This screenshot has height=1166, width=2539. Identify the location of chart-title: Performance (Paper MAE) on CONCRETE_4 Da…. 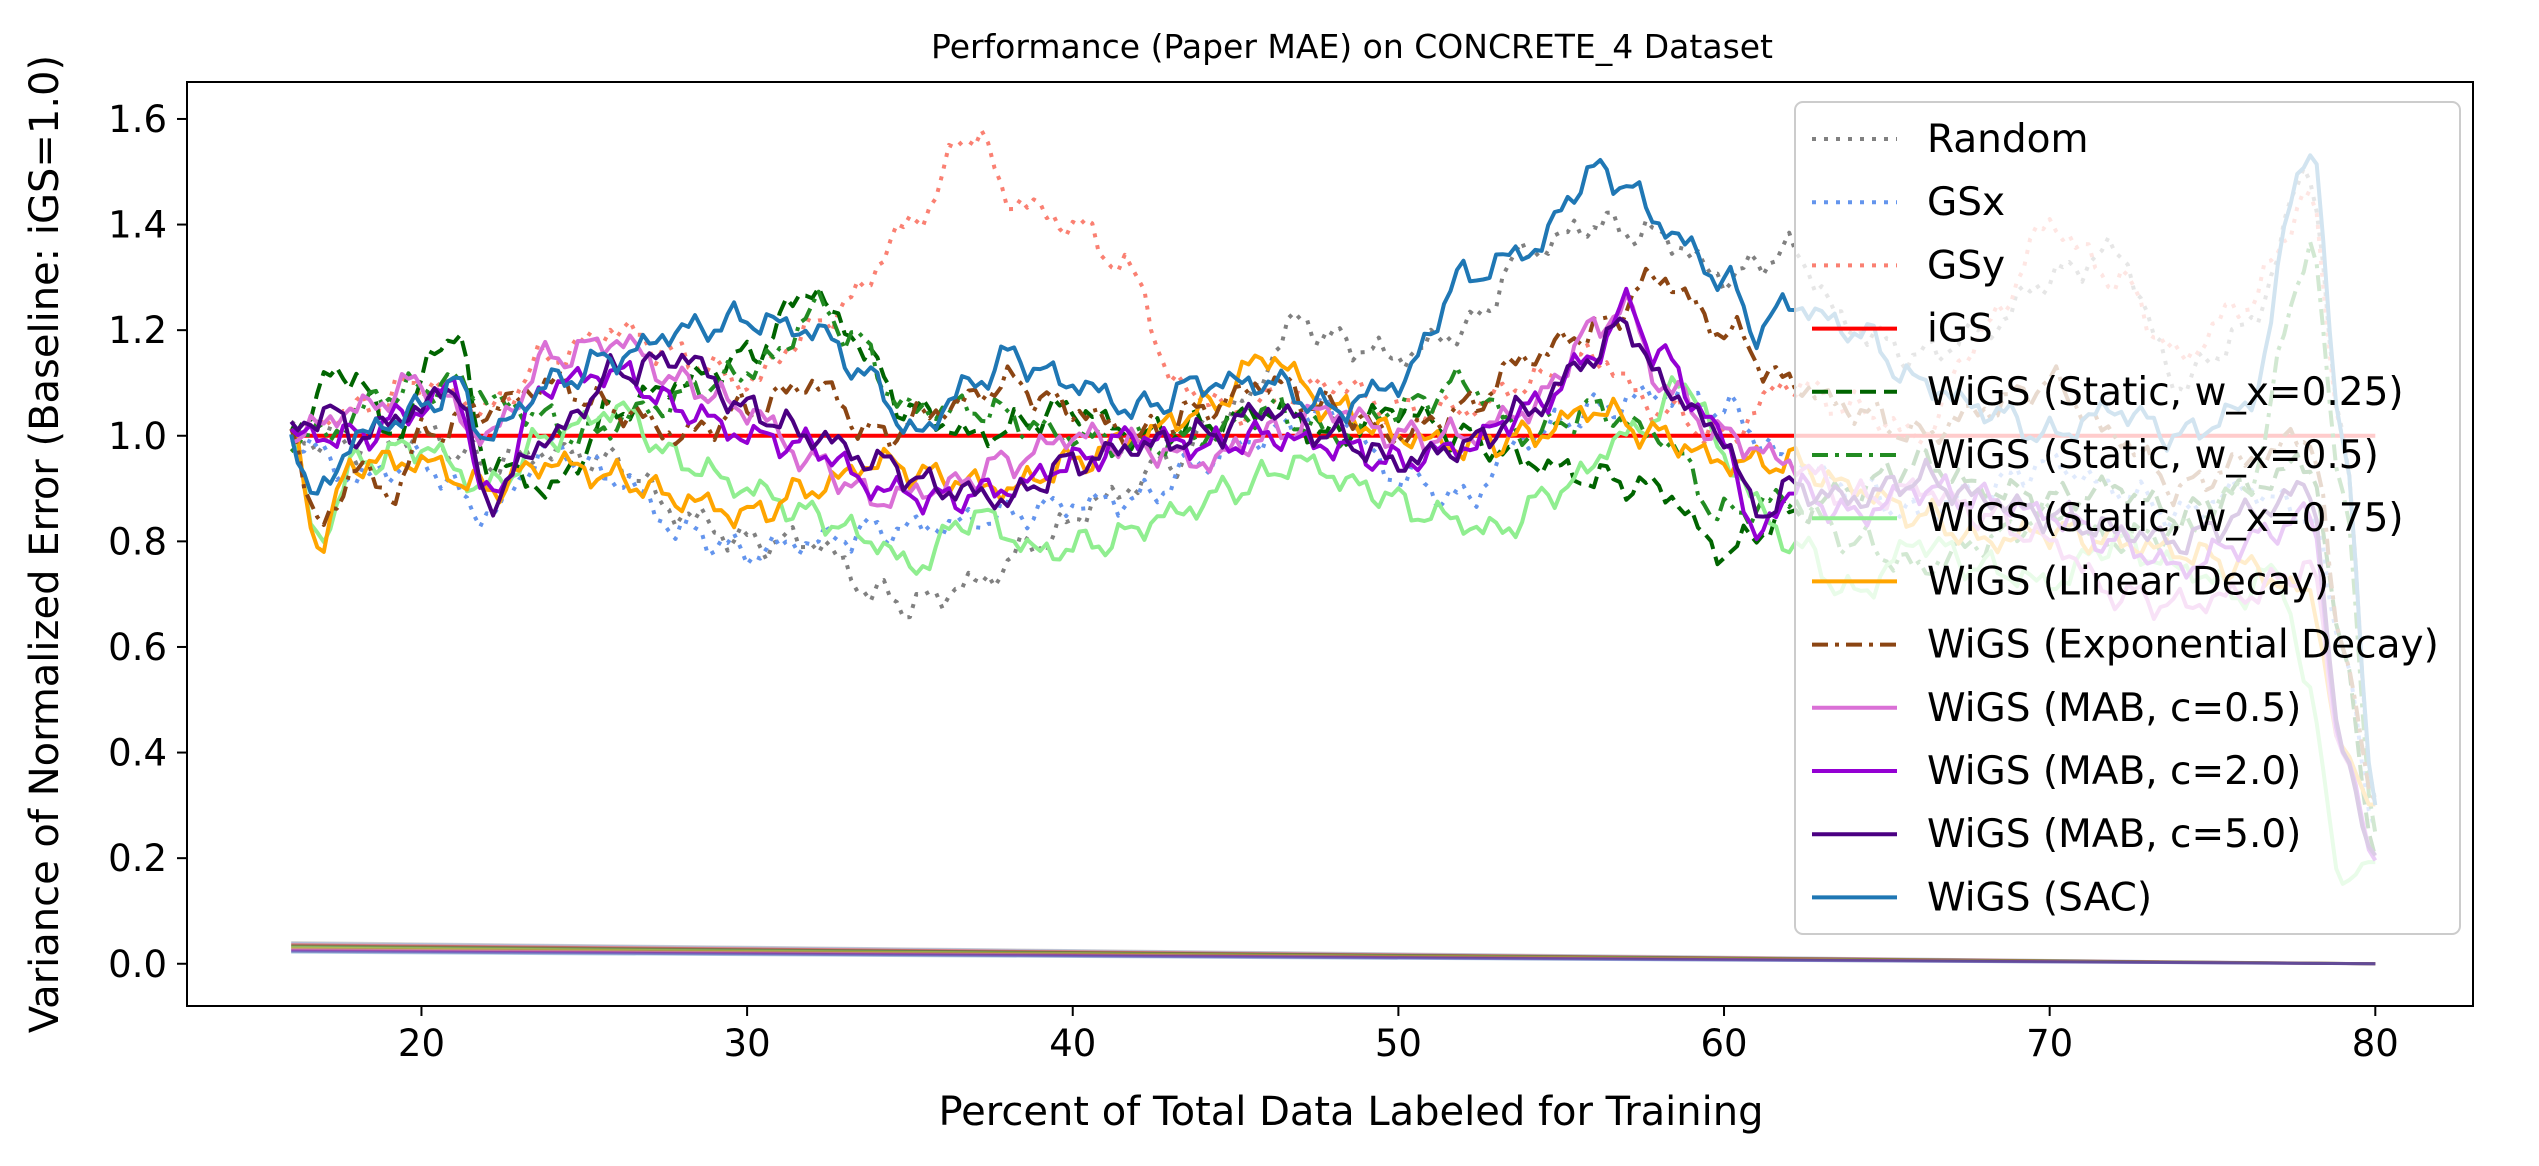
(1352, 46).